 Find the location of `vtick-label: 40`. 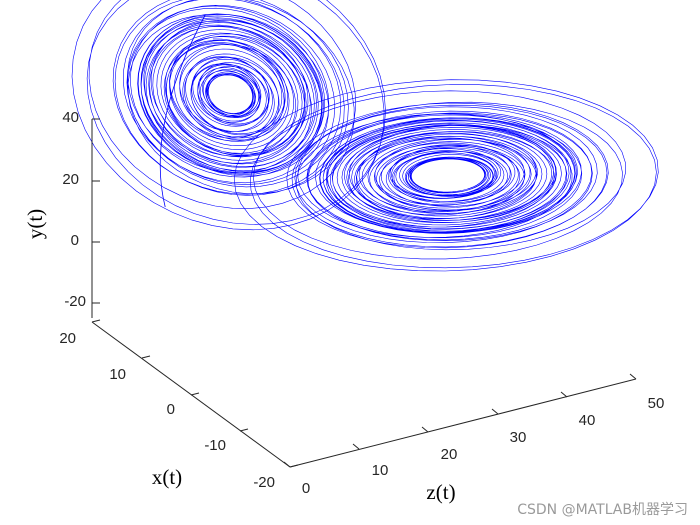

vtick-label: 40 is located at coordinates (70, 117).